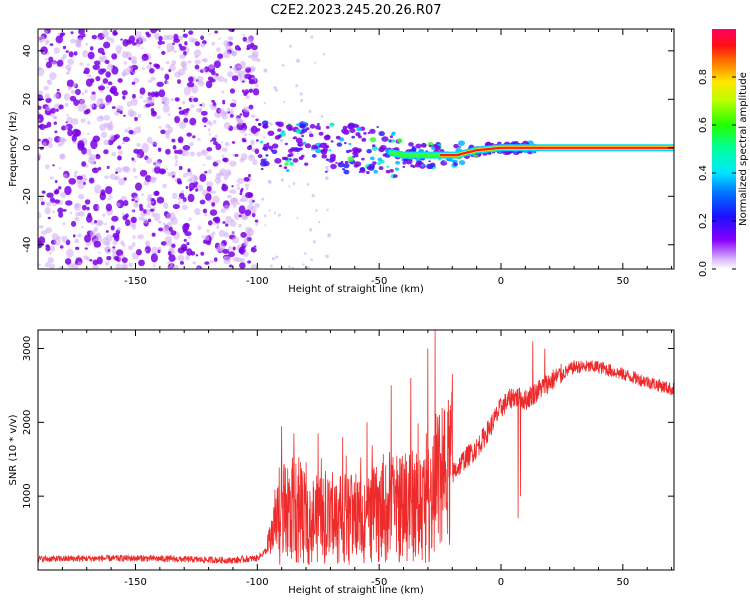  I want to click on colorbar-ticks: 0.0 0.2 0.4 0.6 0.8, so click(717, 173).